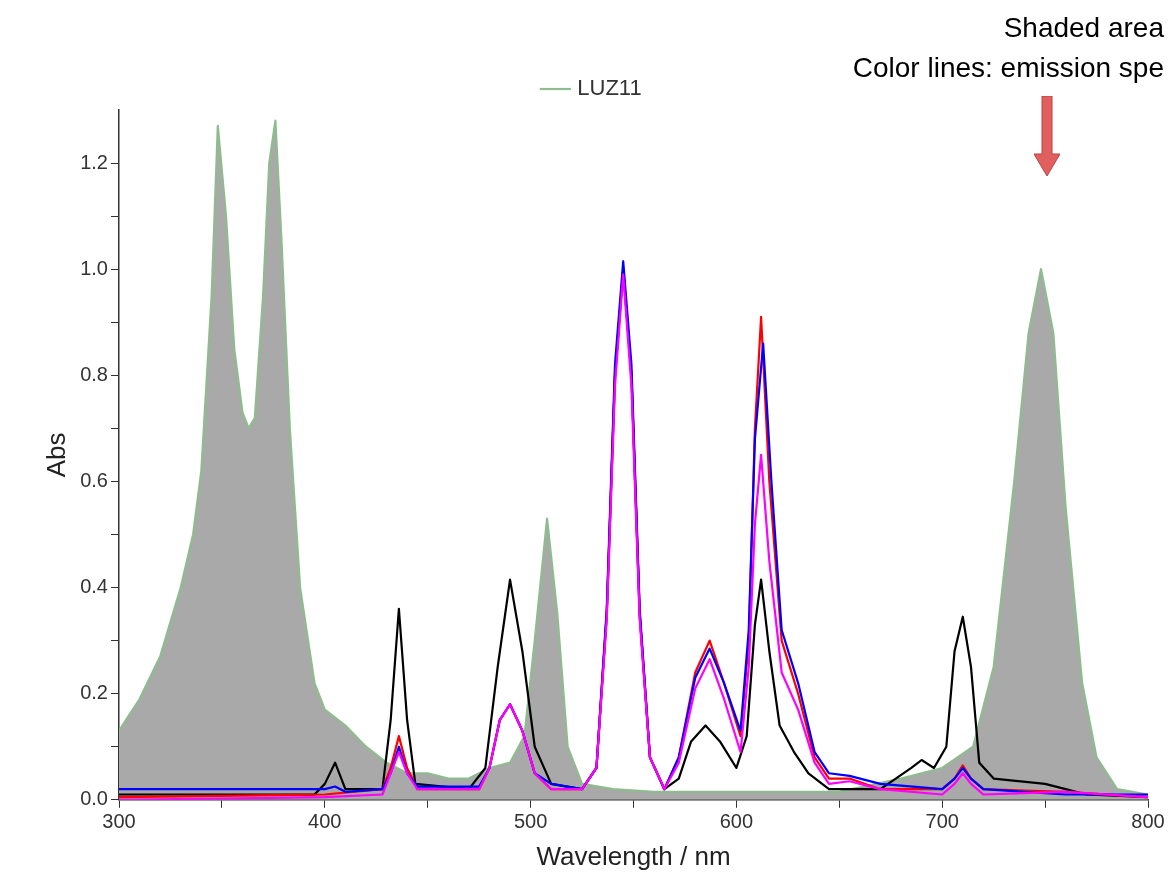 The image size is (1176, 895). Describe the element at coordinates (94, 267) in the screenshot. I see `y-tick-label: 1.0` at that location.